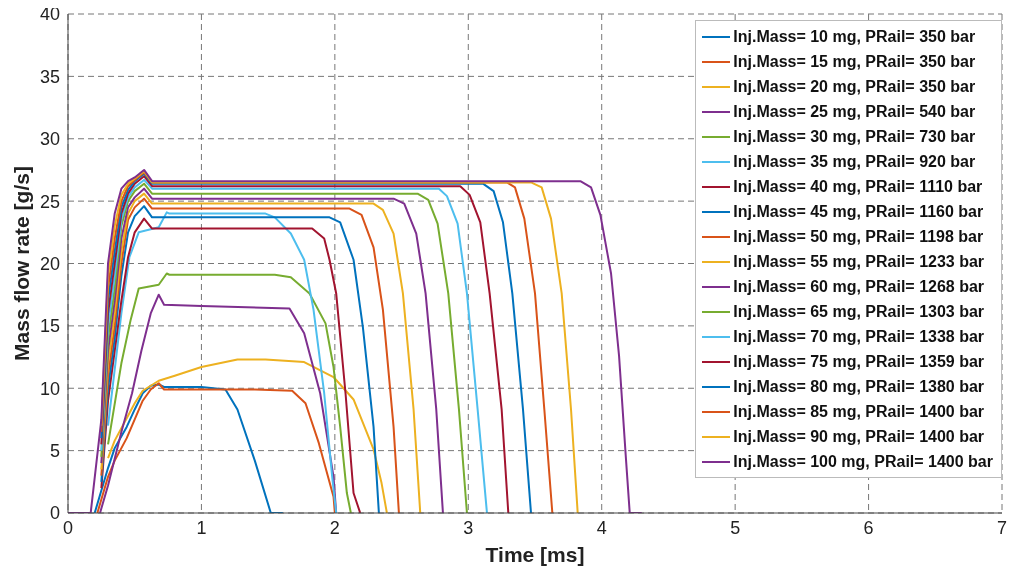 This screenshot has height=582, width=1019. I want to click on legend-label: Inj.Mass= 85 mg, PRail= 1400 bar, so click(859, 411).